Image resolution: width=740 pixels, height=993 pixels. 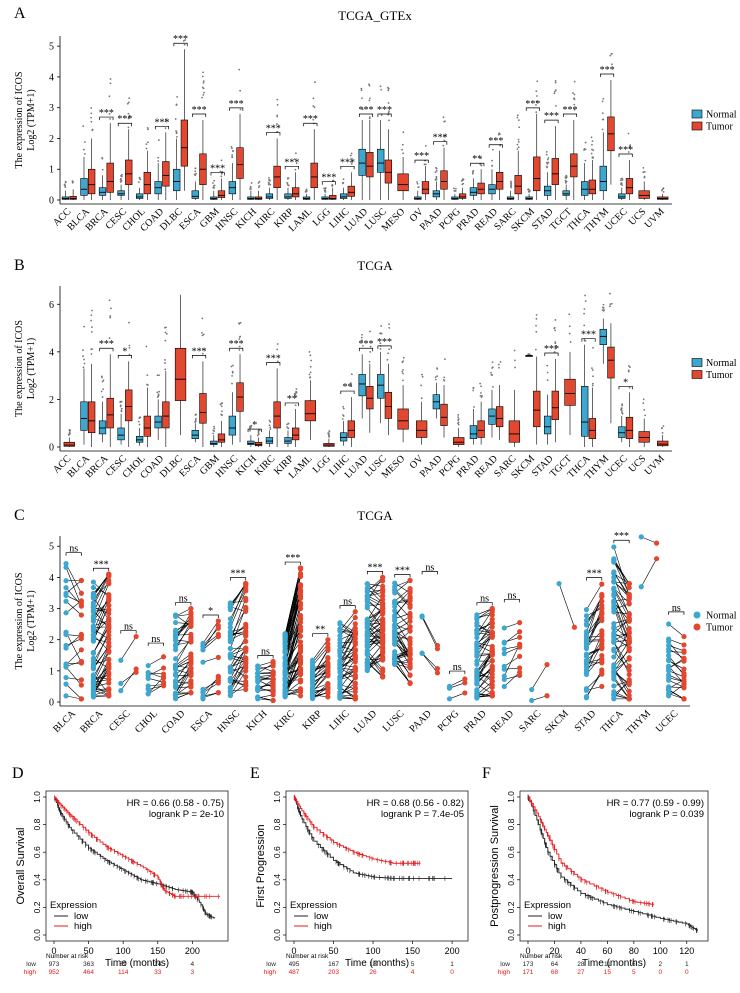 What do you see at coordinates (92, 722) in the screenshot?
I see `x-tick-label: BRCA` at bounding box center [92, 722].